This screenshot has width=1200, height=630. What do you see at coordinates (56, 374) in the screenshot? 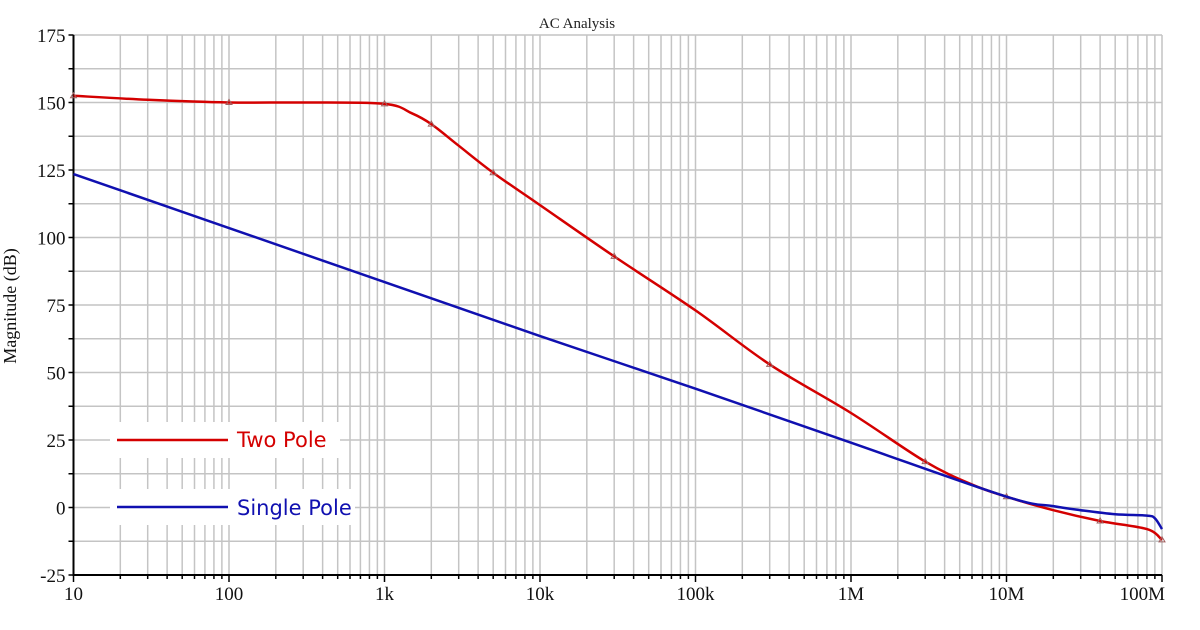
I see `y-tick-label: 50` at bounding box center [56, 374].